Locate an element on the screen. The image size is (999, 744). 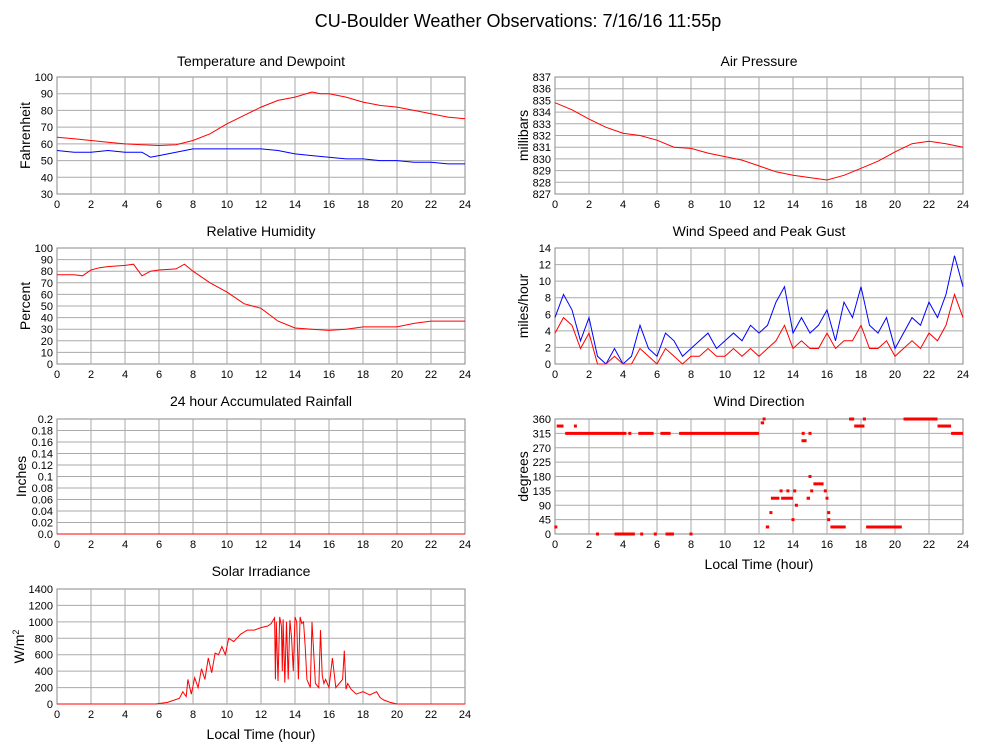
y-axis-label-text: degrees is located at coordinates (523, 476).